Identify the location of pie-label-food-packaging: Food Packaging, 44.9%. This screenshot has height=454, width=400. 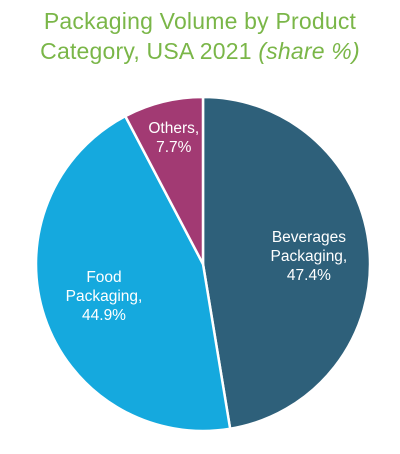
(104, 296).